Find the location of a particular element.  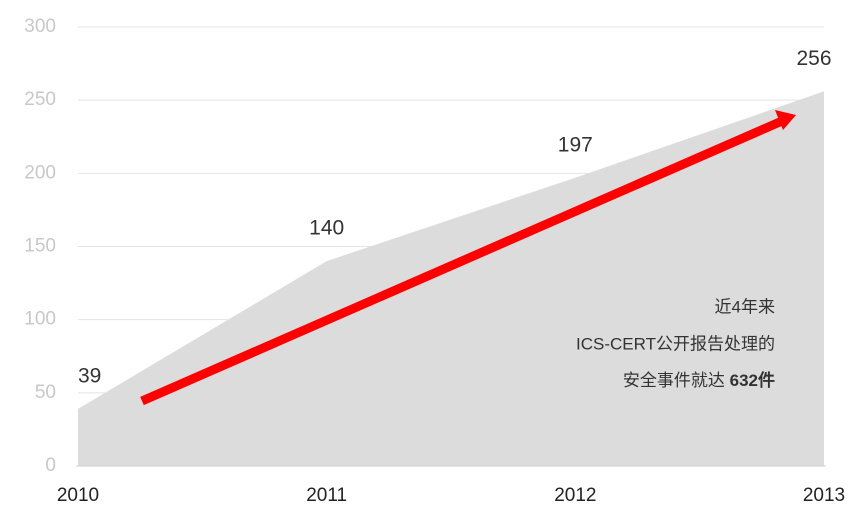

value-label: 140 is located at coordinates (326, 228).